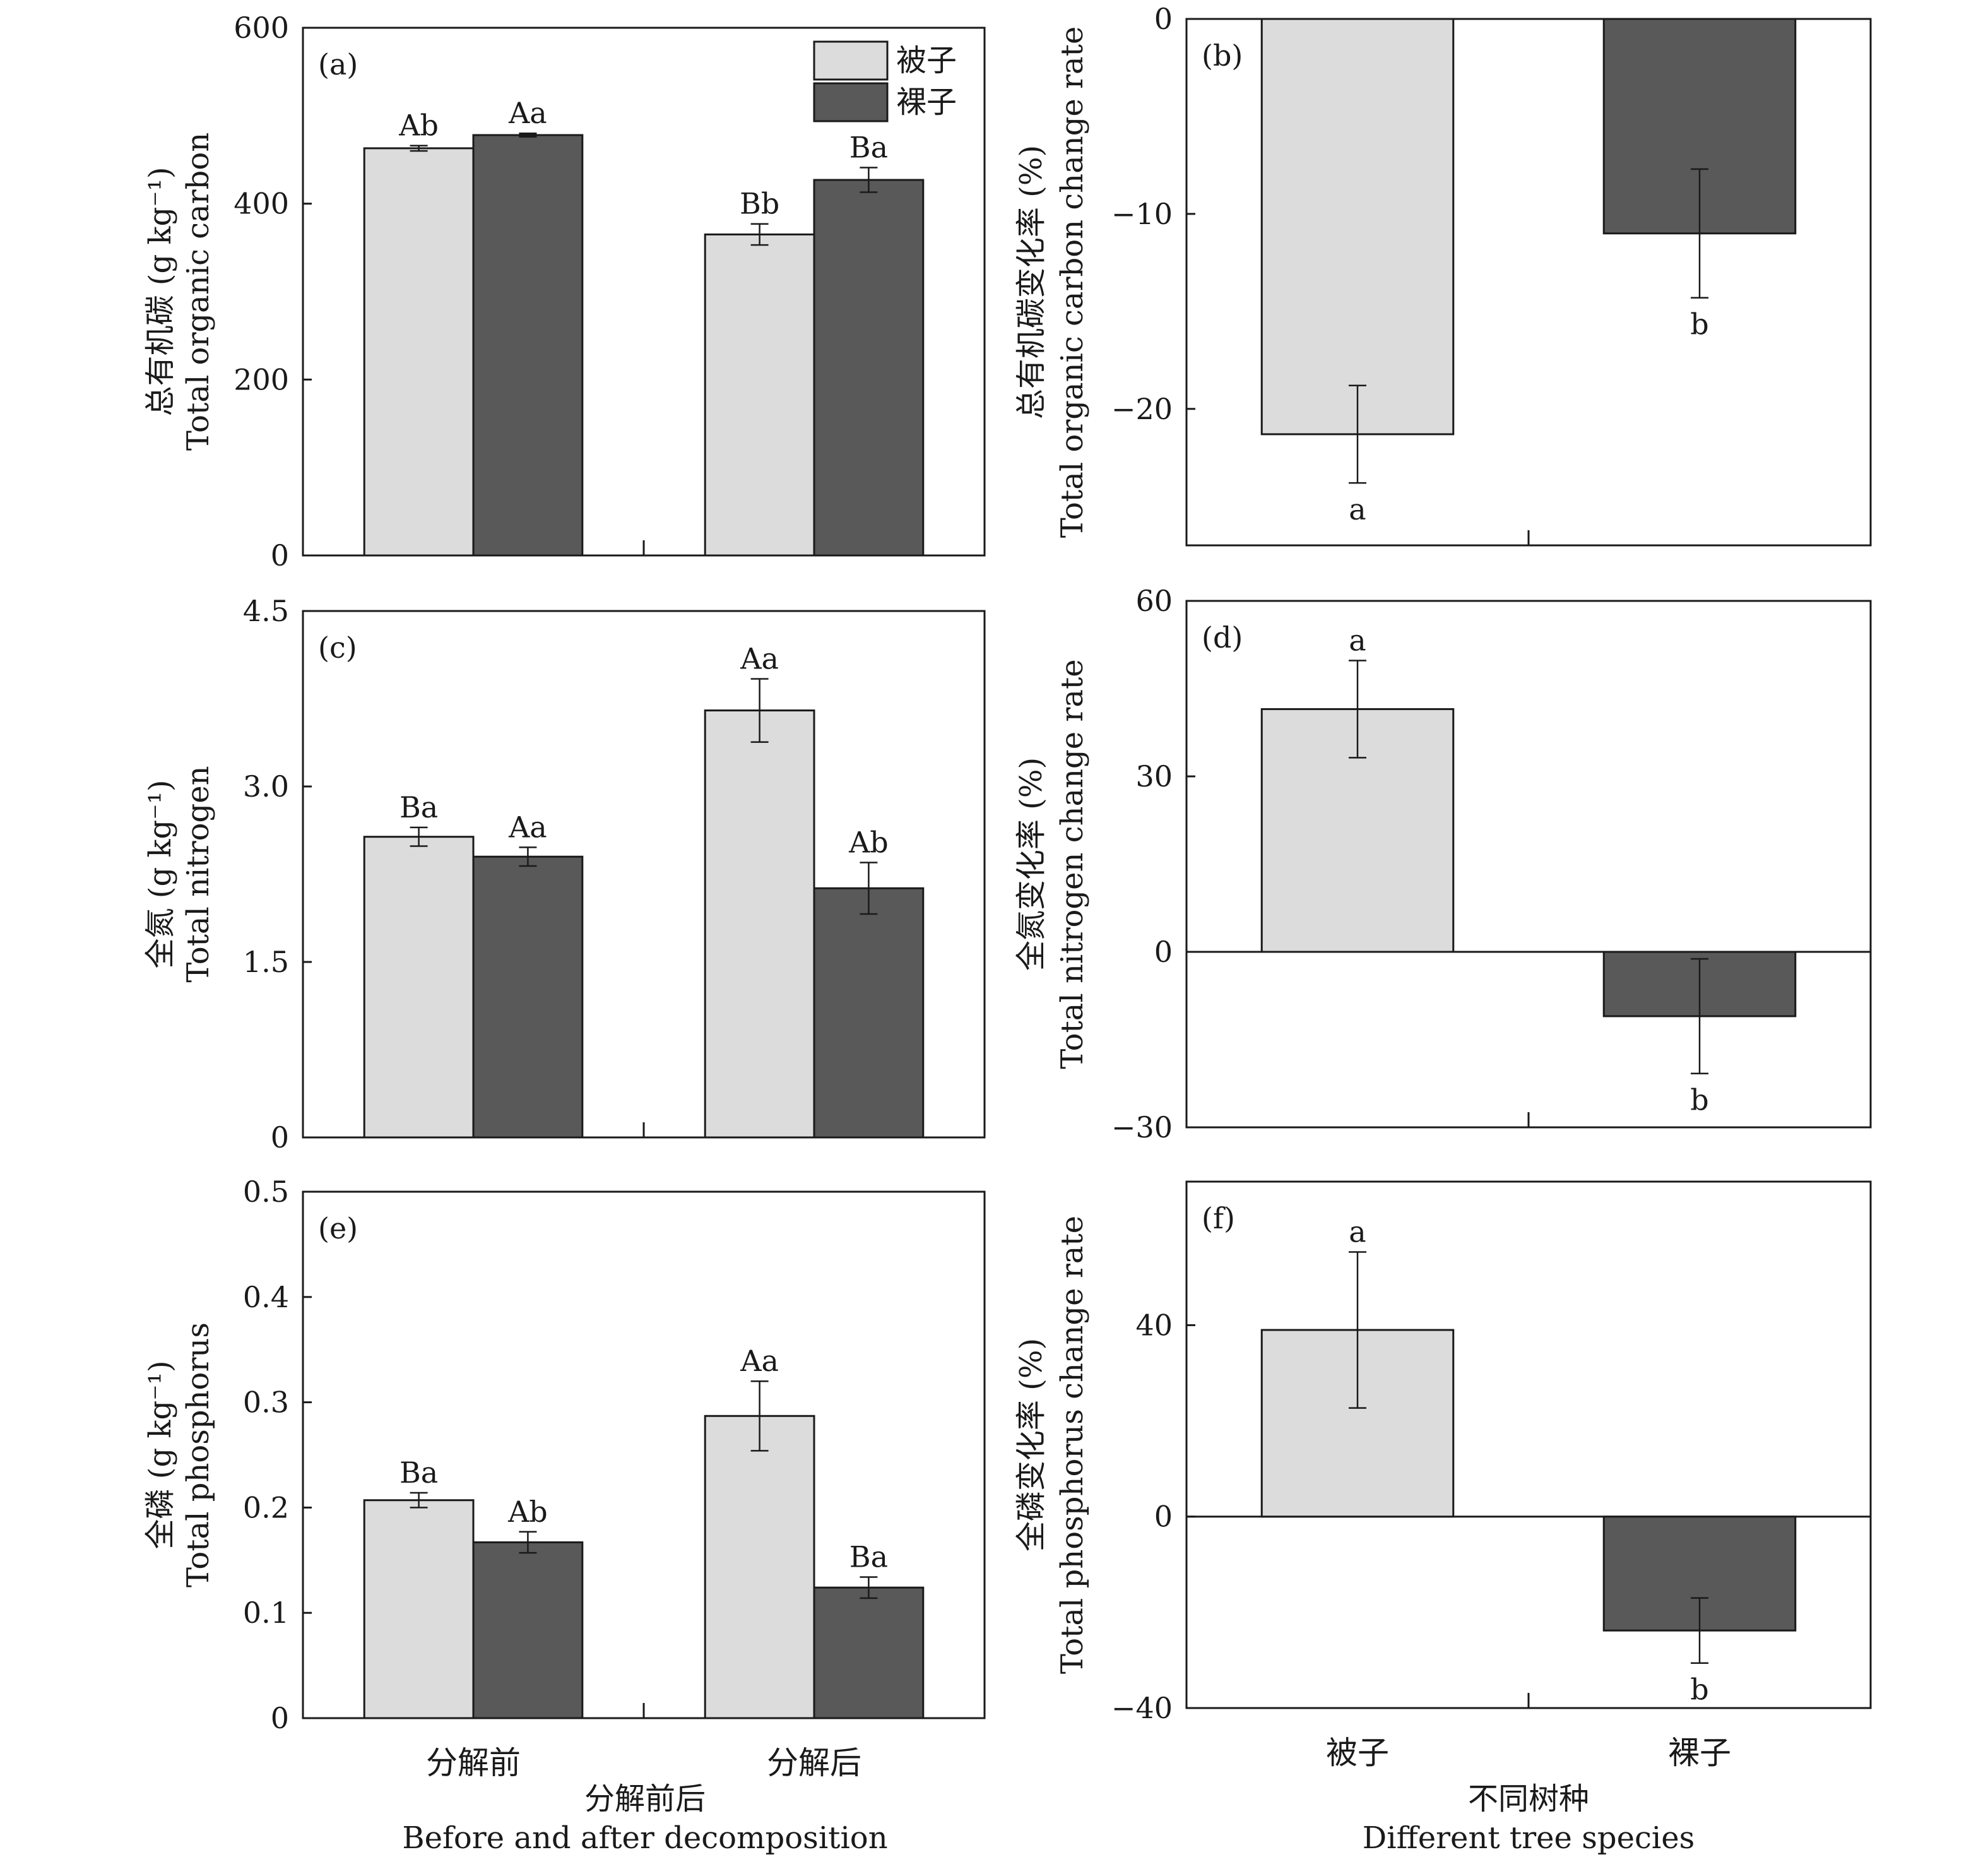  What do you see at coordinates (1529, 1838) in the screenshot?
I see `x-title-right-en: Different tree species` at bounding box center [1529, 1838].